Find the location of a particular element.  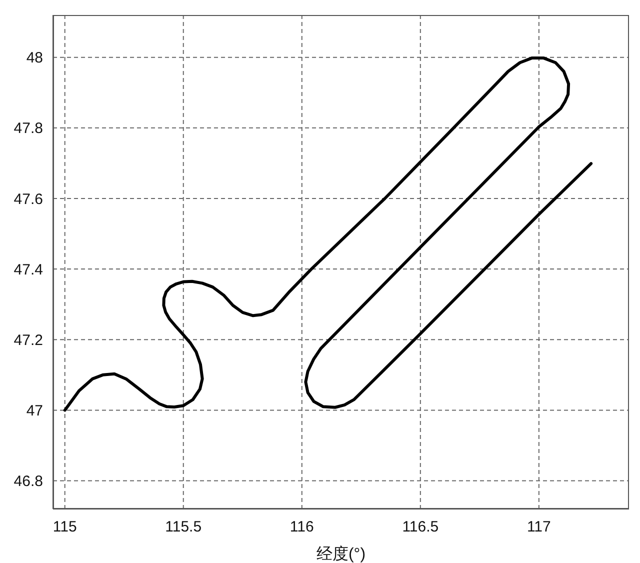

x-tick-label: 116 is located at coordinates (302, 527).